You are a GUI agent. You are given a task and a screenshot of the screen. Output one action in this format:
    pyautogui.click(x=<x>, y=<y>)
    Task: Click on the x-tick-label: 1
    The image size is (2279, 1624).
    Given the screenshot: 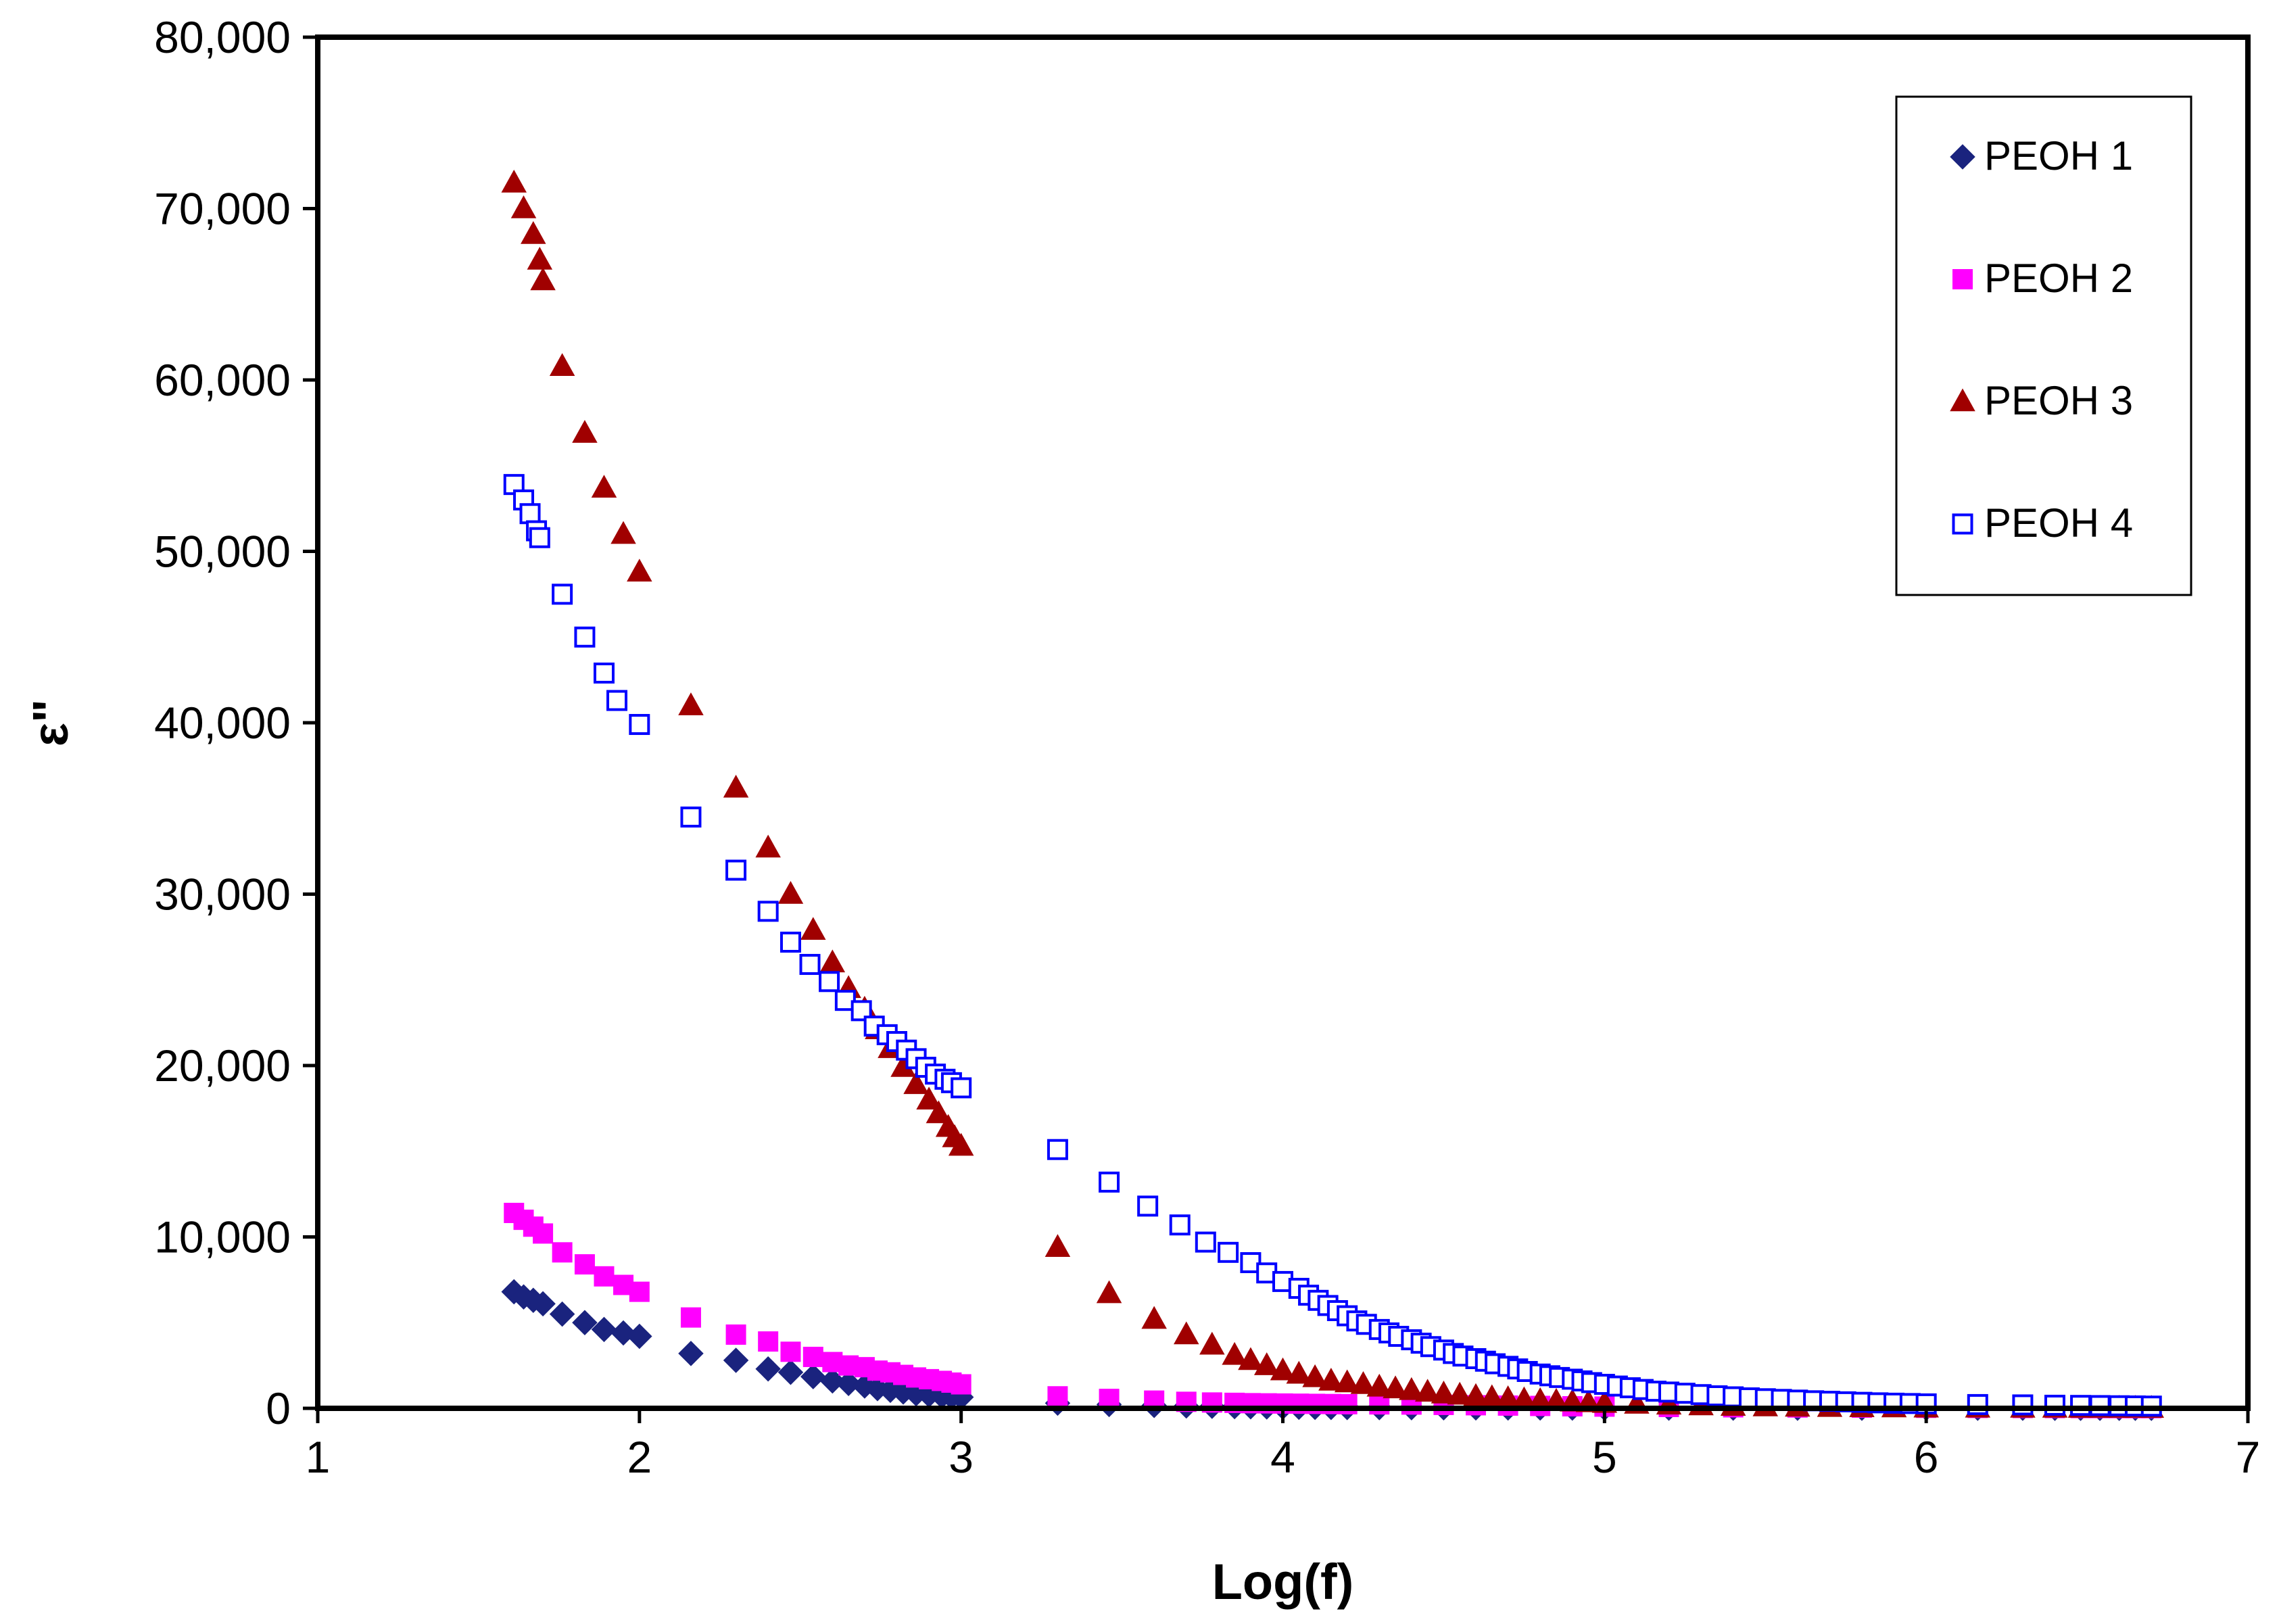 What is the action you would take?
    pyautogui.click(x=318, y=1457)
    